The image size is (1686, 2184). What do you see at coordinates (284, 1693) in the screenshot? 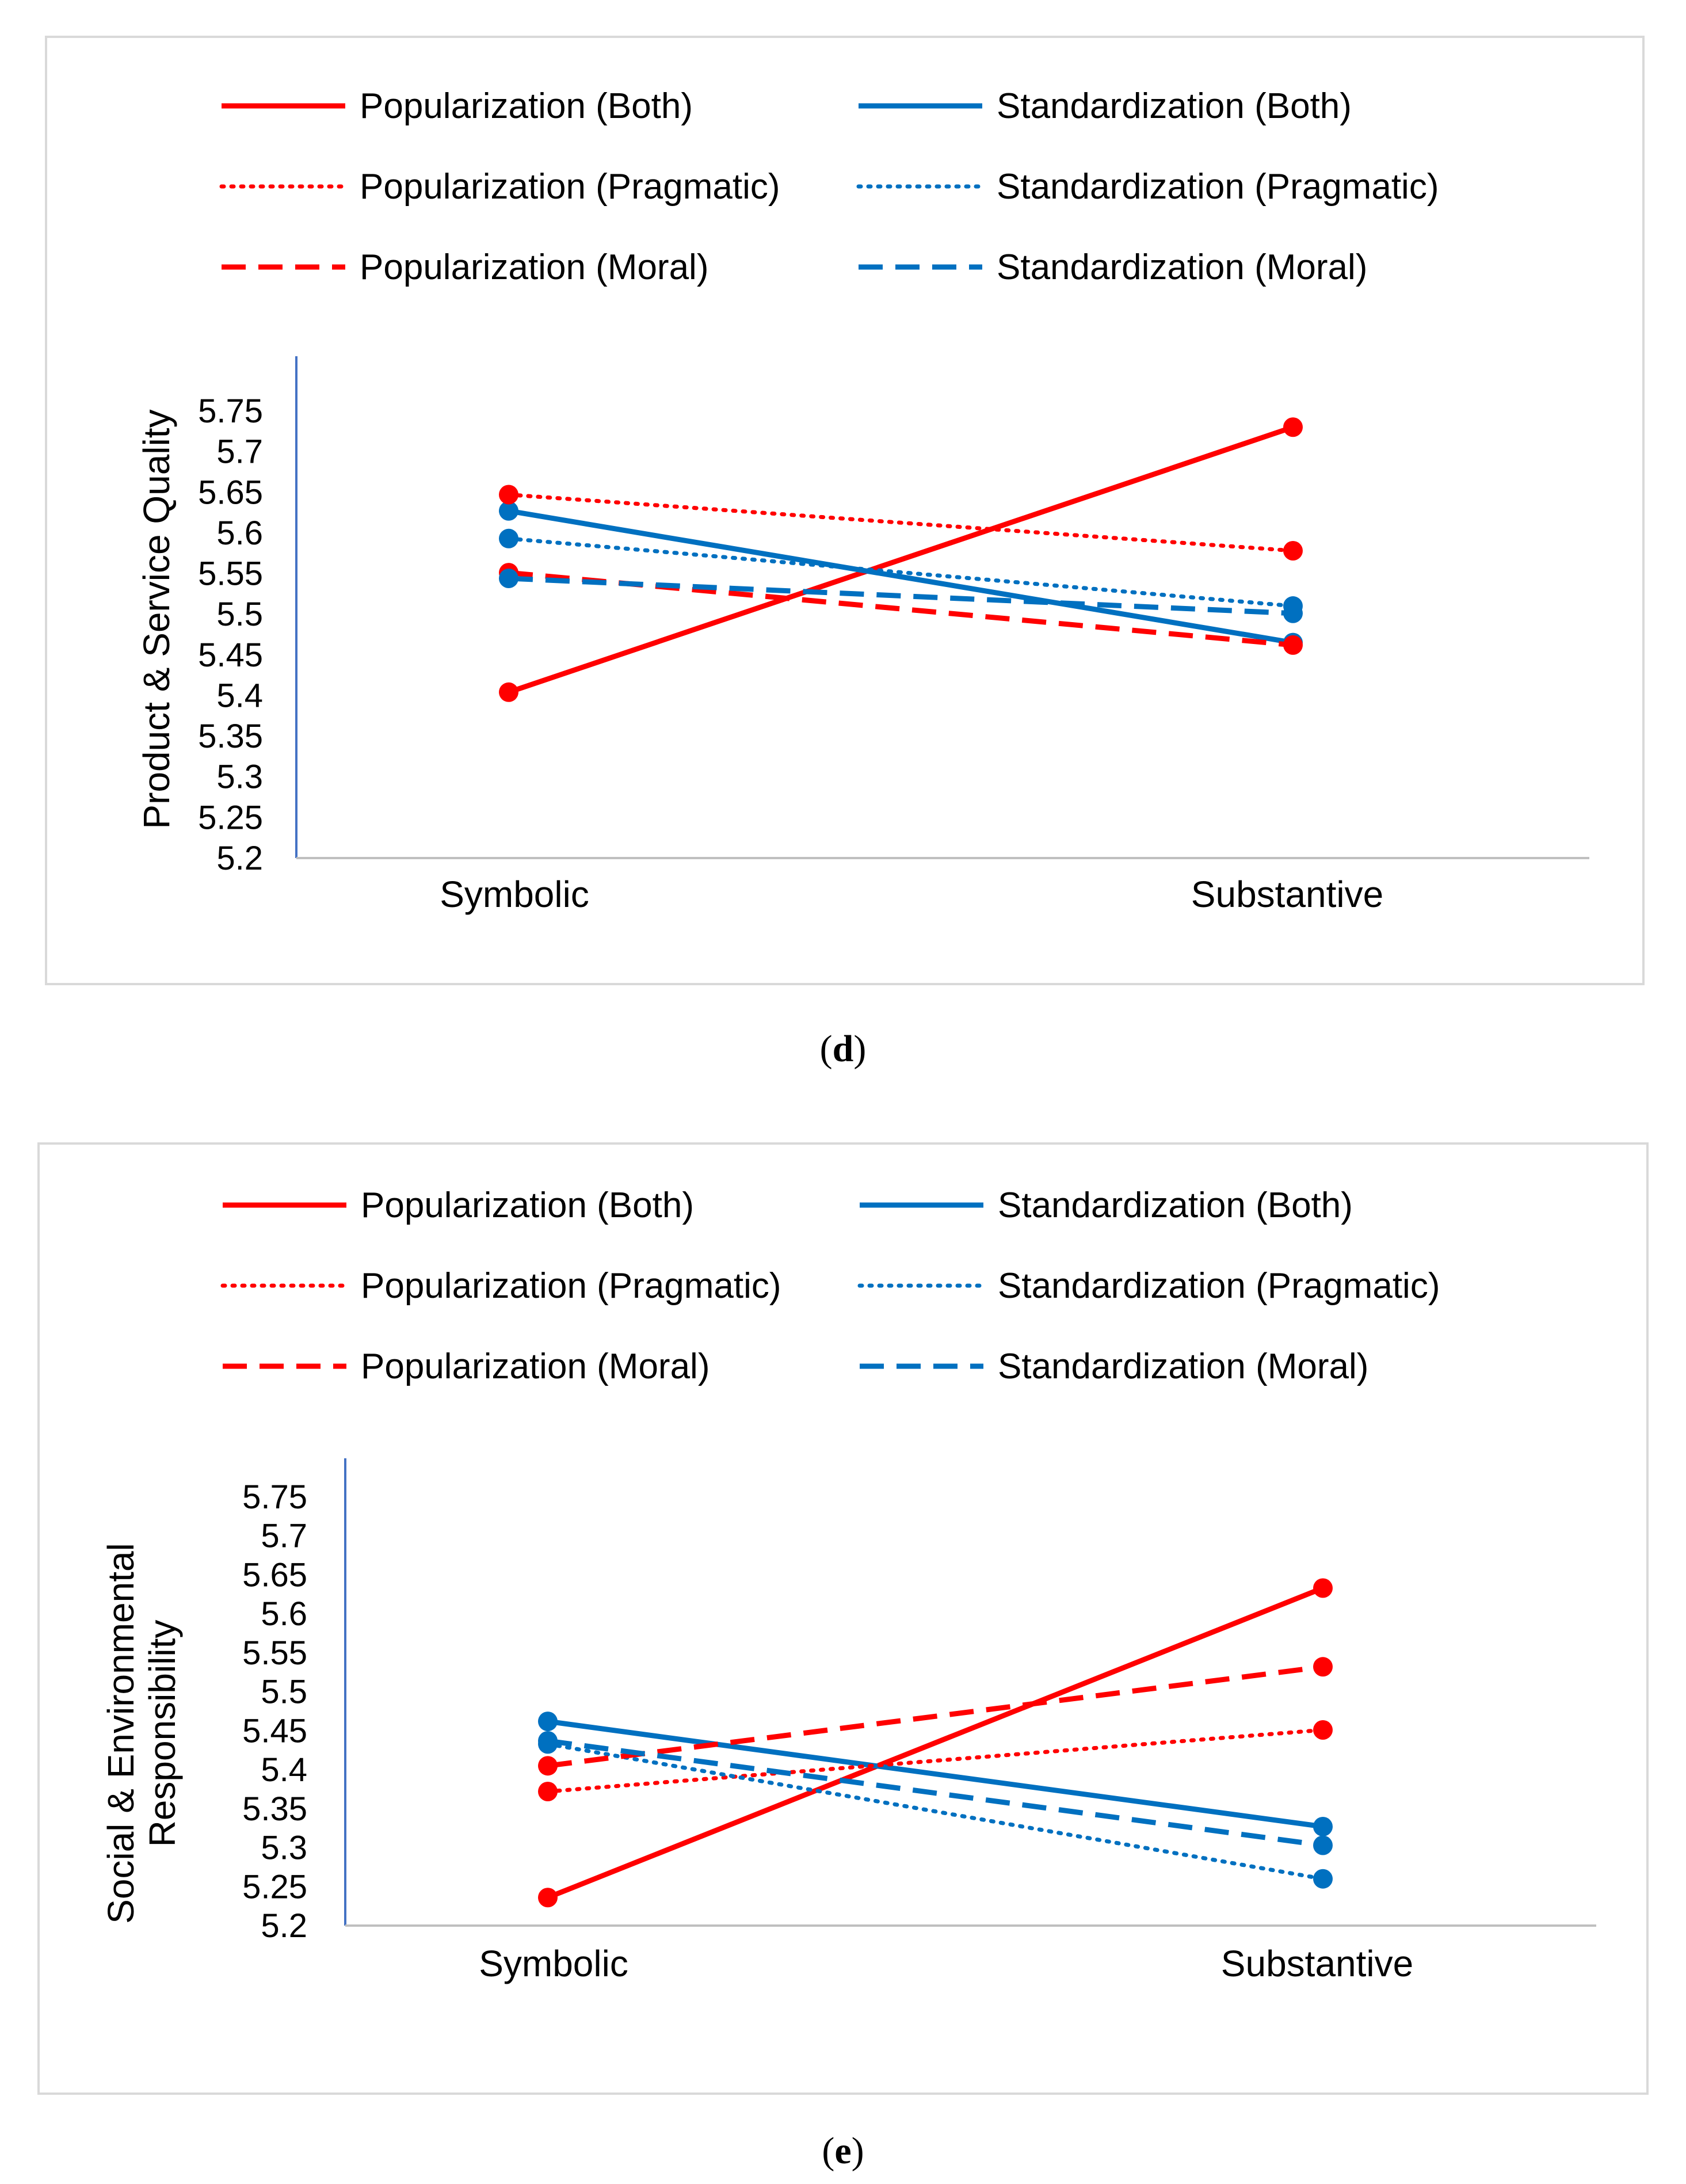
I see `y-tick-label-e: 5.5` at bounding box center [284, 1693].